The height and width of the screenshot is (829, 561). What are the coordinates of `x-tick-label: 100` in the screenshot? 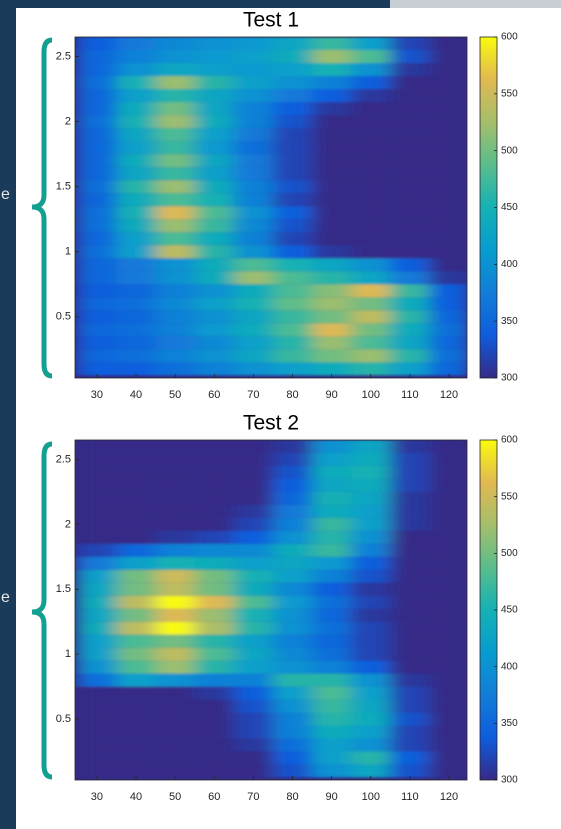 It's located at (371, 395).